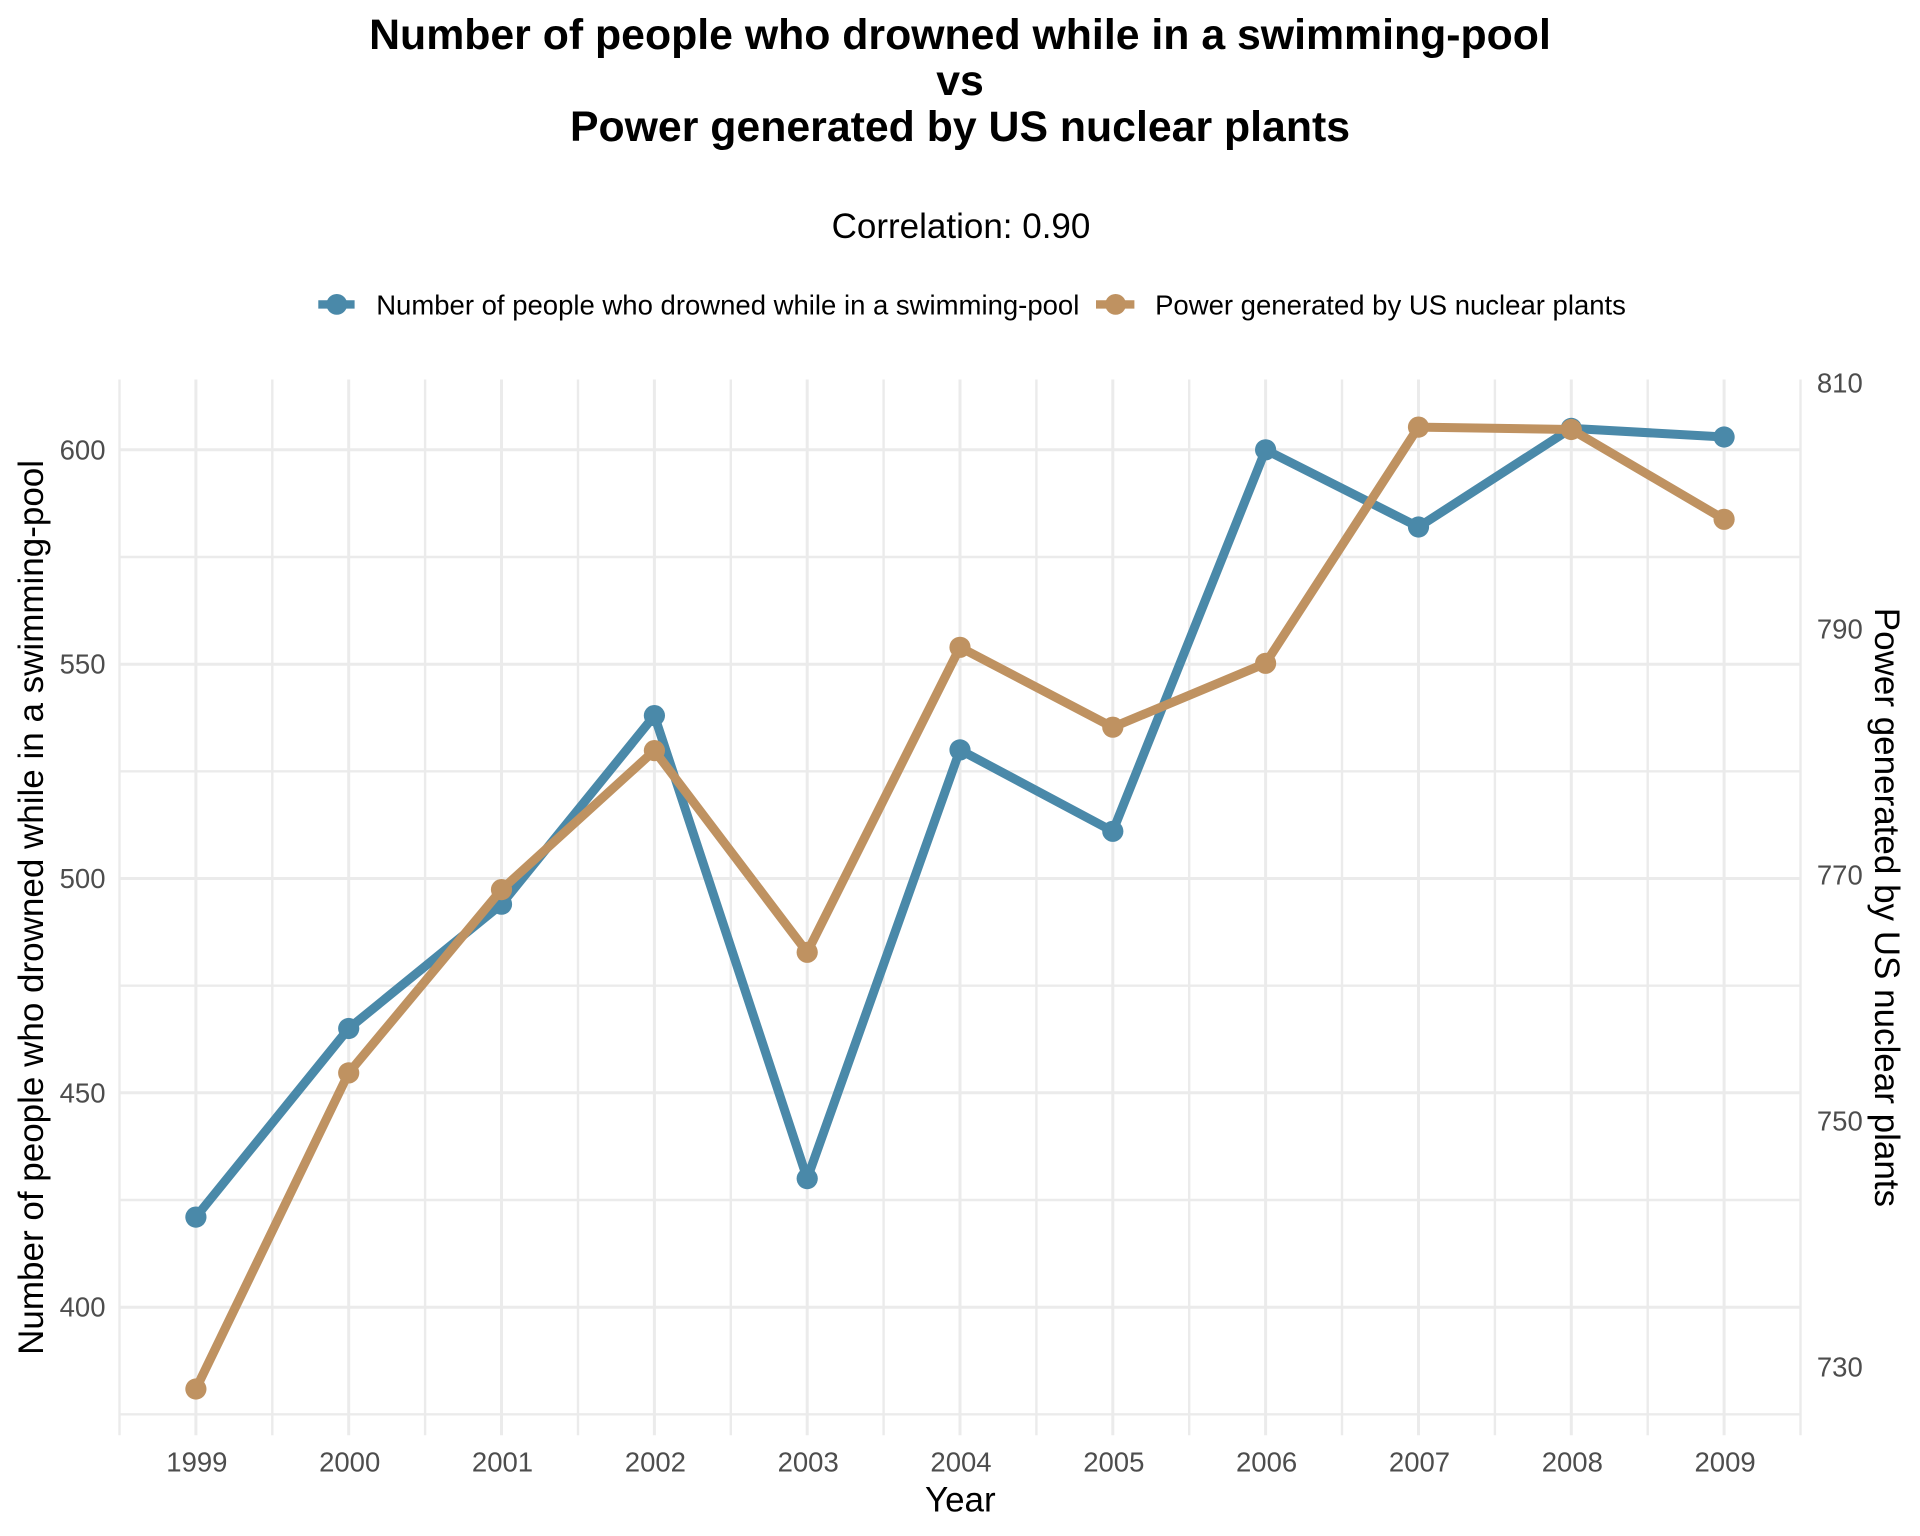 Image resolution: width=1920 pixels, height=1536 pixels. I want to click on svg-text: 2000, so click(349, 1462).